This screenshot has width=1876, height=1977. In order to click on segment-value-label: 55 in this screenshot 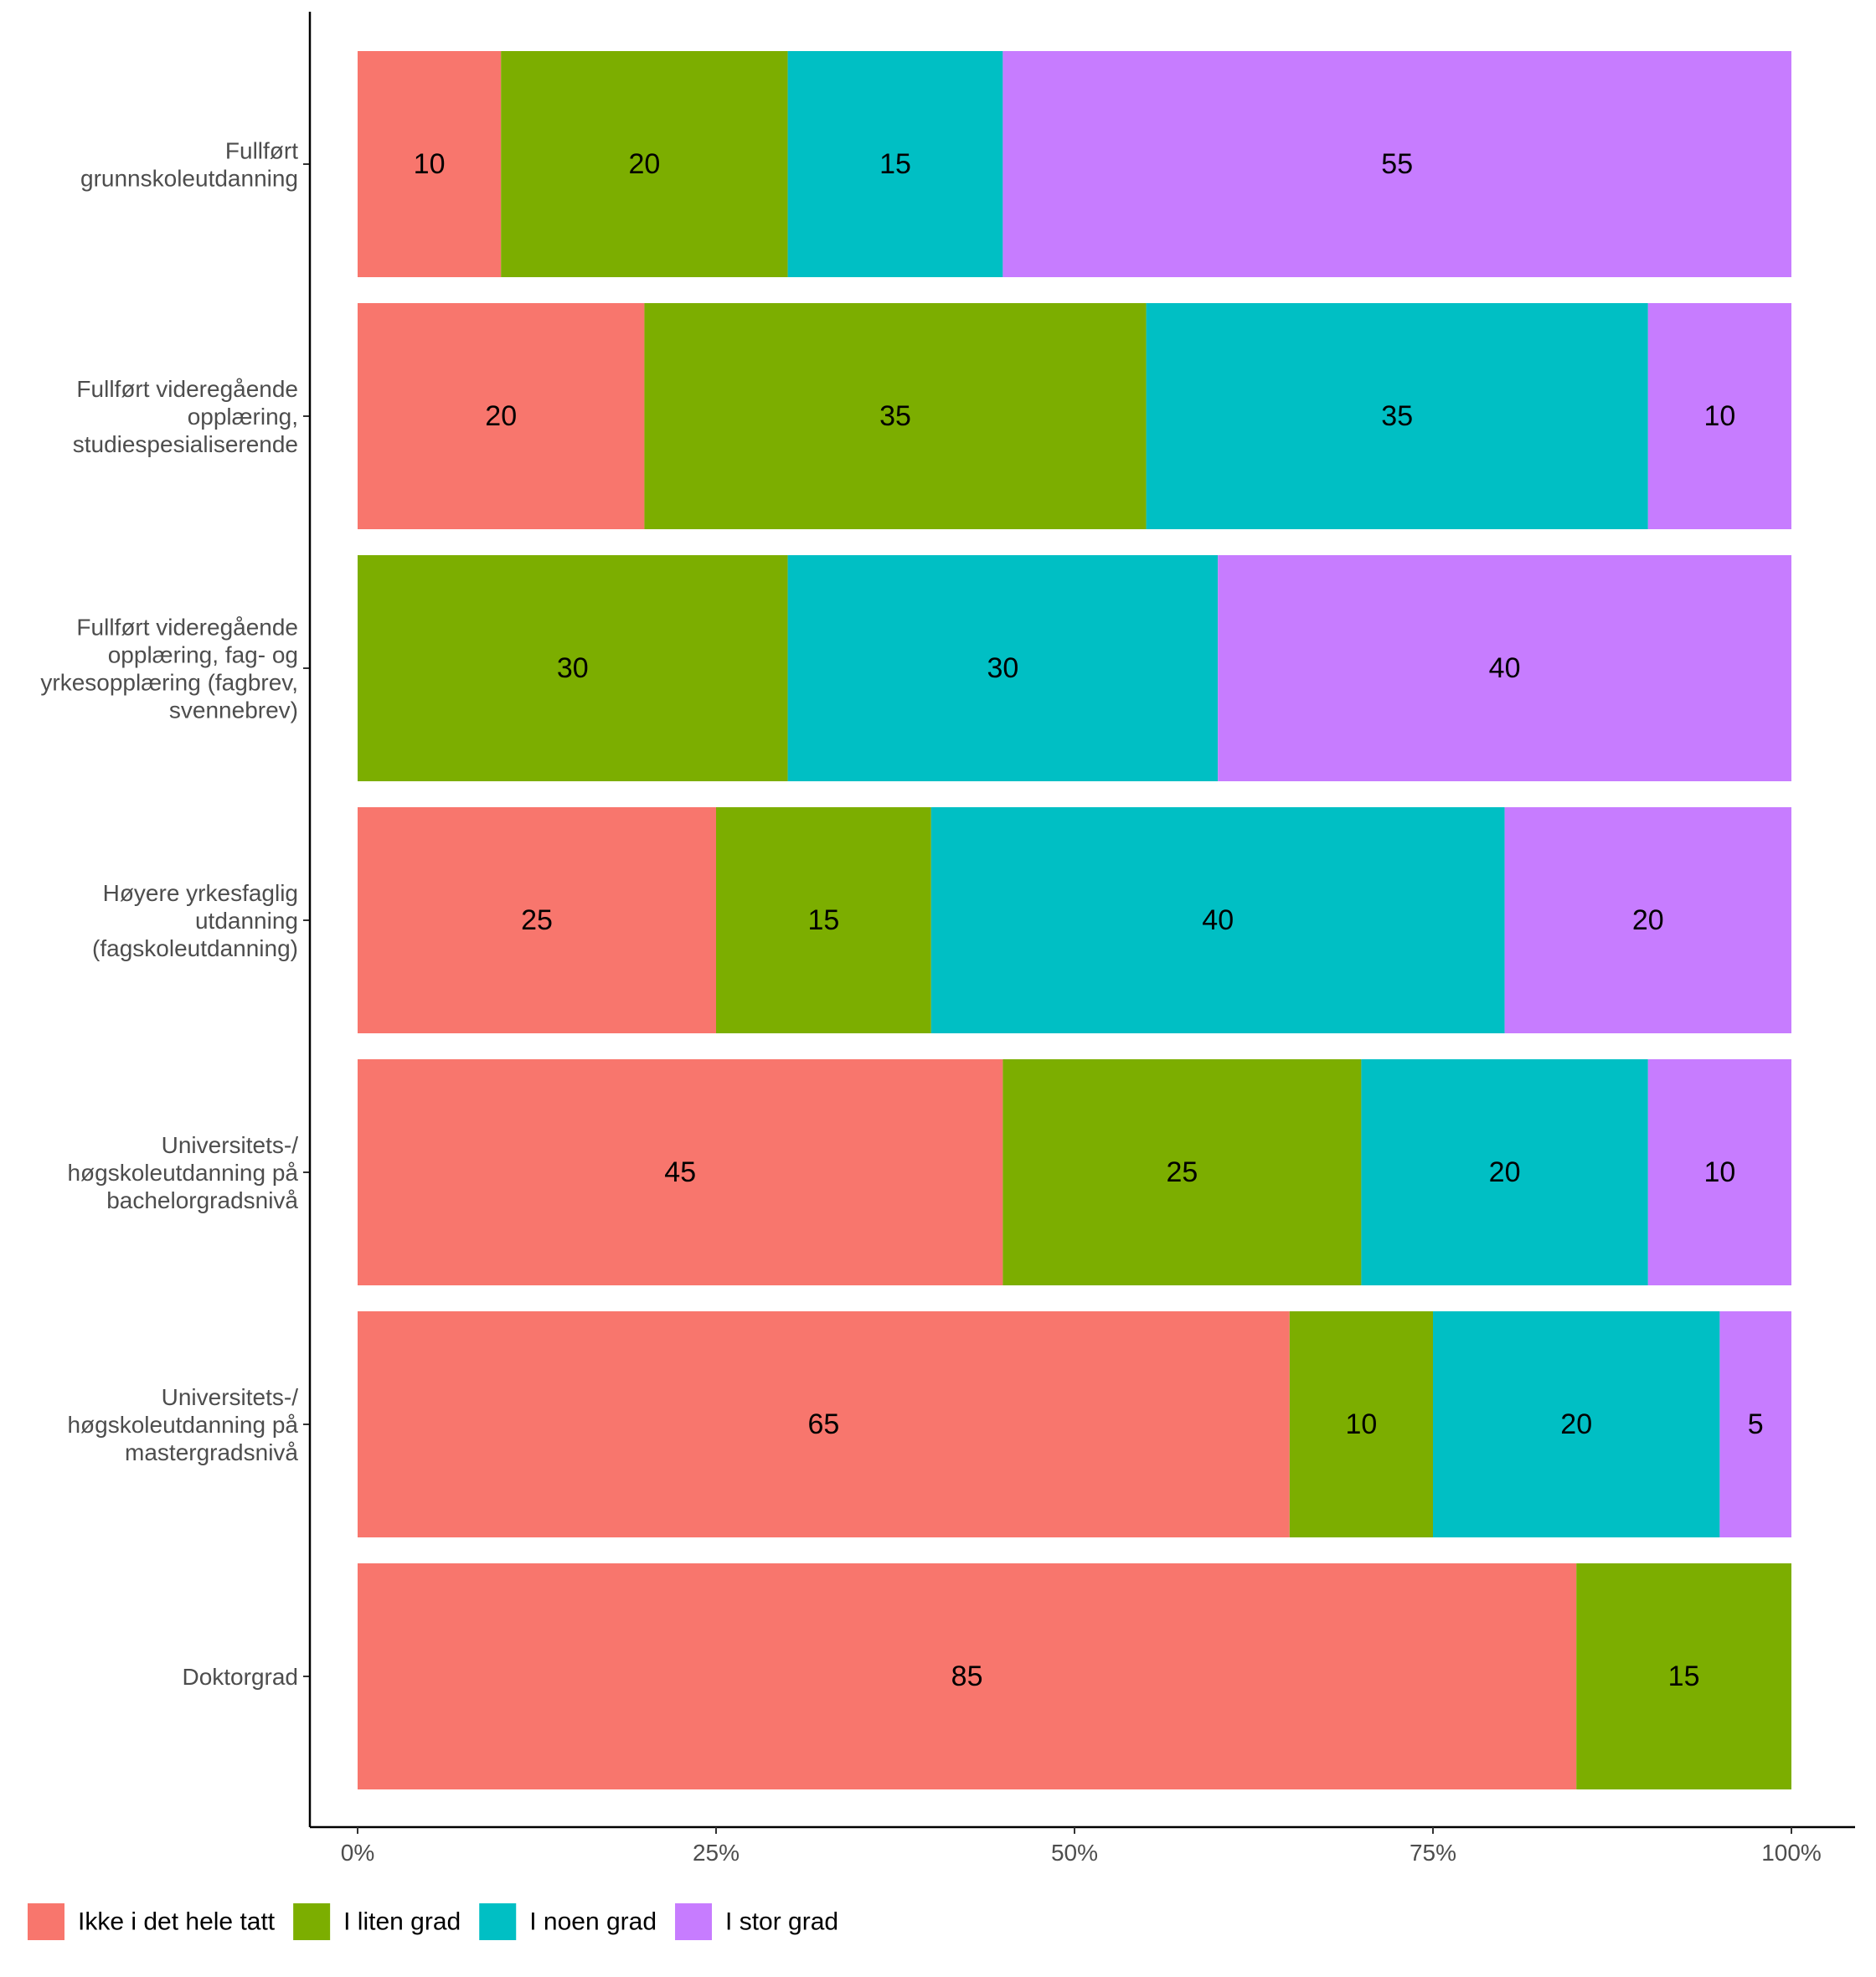, I will do `click(1397, 164)`.